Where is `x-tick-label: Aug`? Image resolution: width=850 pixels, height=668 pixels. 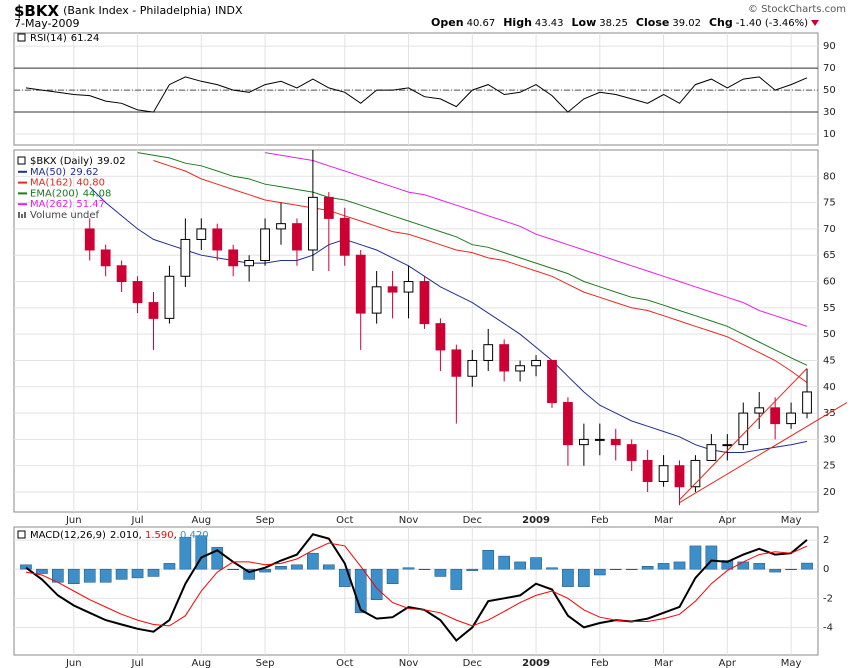
x-tick-label: Aug is located at coordinates (202, 663).